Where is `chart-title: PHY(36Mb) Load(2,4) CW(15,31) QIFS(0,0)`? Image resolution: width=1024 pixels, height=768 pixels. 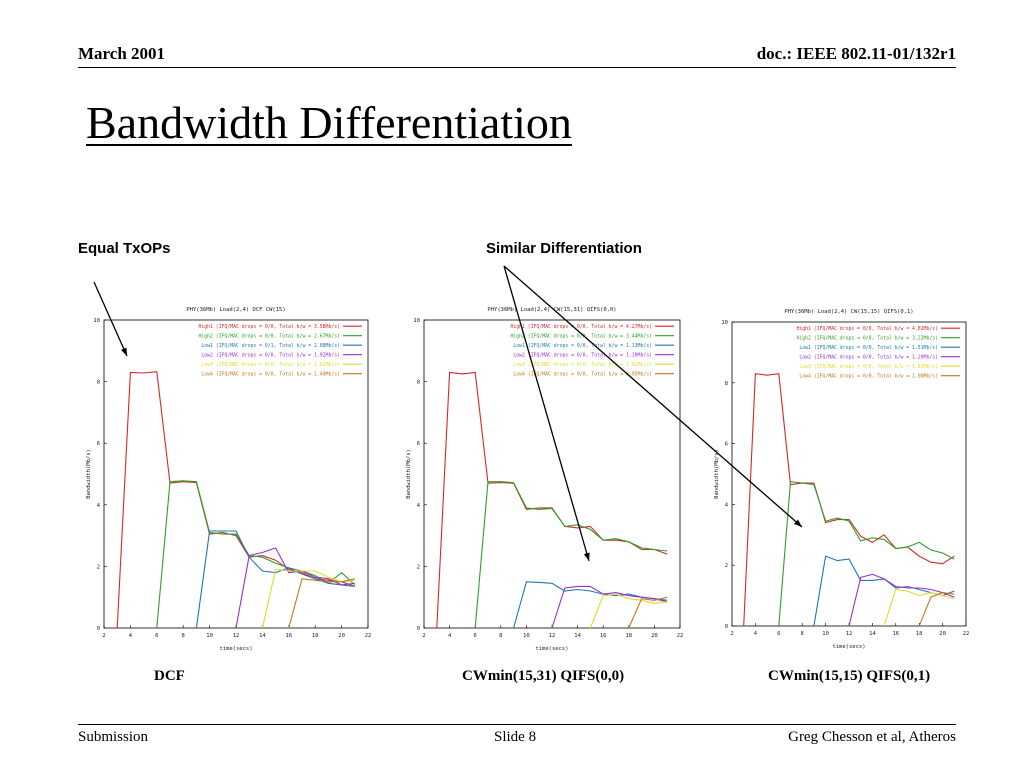 chart-title: PHY(36Mb) Load(2,4) CW(15,31) QIFS(0,0) is located at coordinates (551, 310).